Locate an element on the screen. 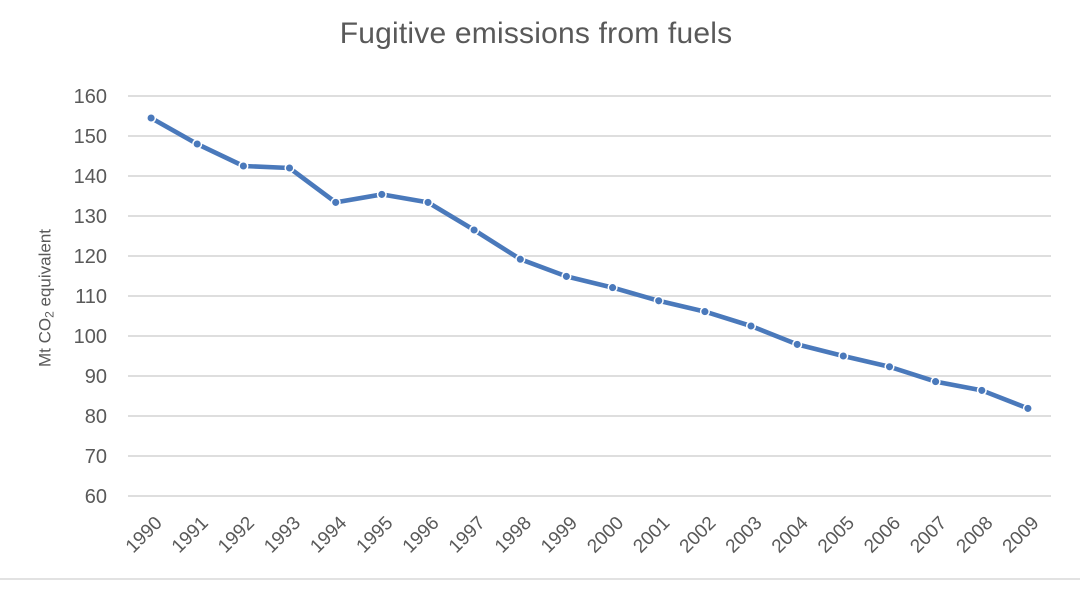  x-tick-label: 1995 is located at coordinates (375, 535).